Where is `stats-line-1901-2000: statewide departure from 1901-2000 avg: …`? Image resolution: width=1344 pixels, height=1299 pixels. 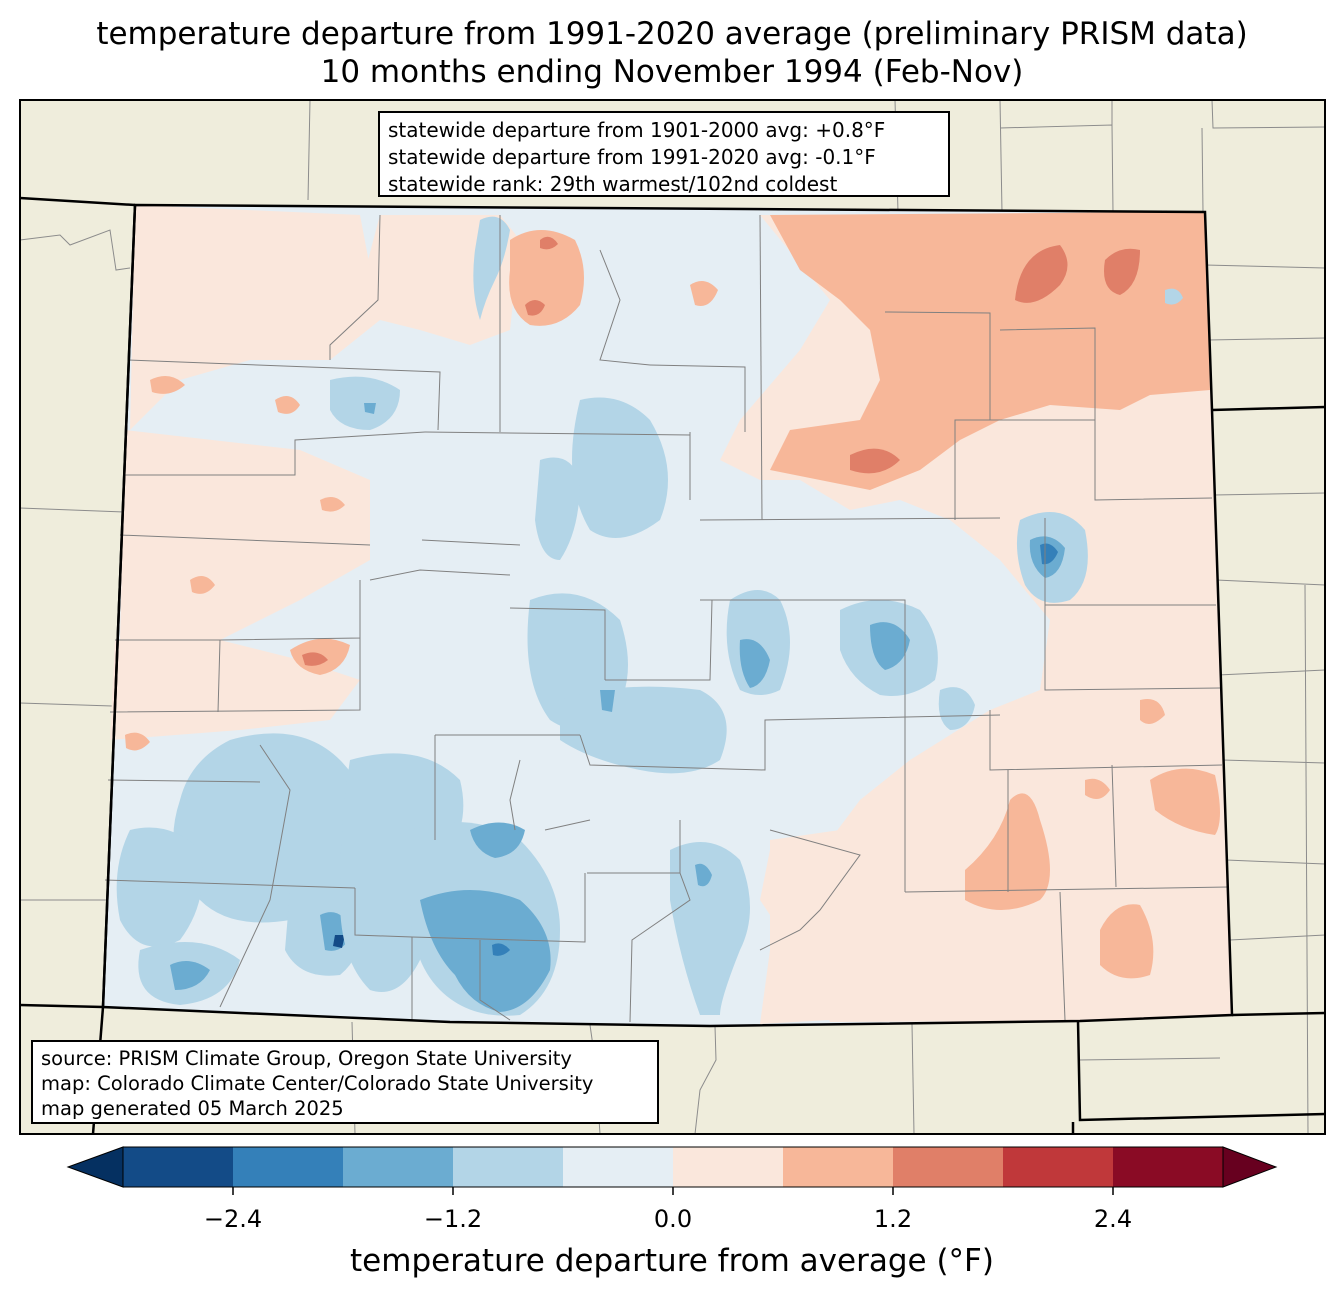
stats-line-1901-2000: statewide departure from 1901-2000 avg: … is located at coordinates (637, 130).